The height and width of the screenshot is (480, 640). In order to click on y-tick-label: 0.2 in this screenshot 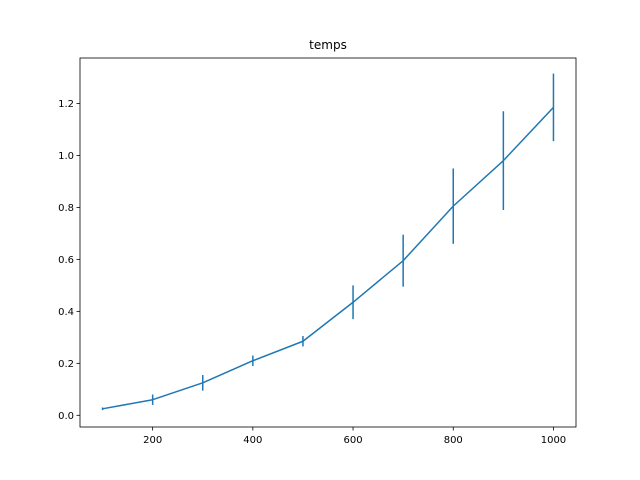, I will do `click(66, 364)`.